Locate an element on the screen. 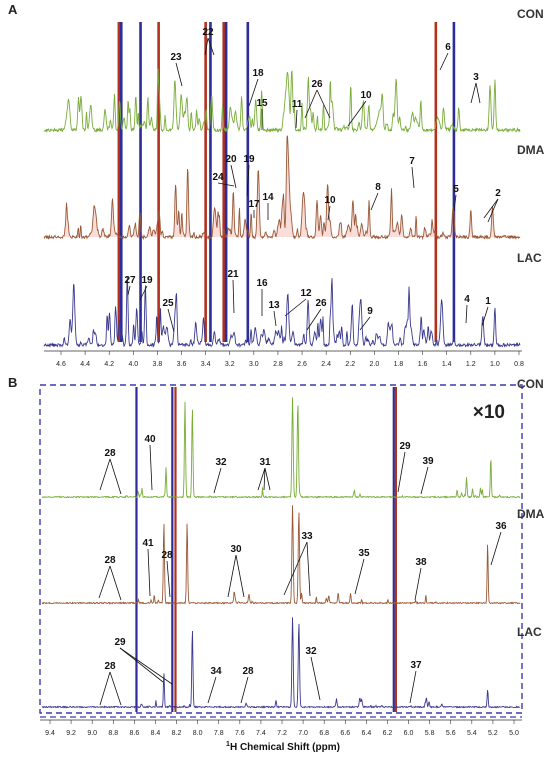  x-tick-label-b: 8.2 is located at coordinates (177, 733).